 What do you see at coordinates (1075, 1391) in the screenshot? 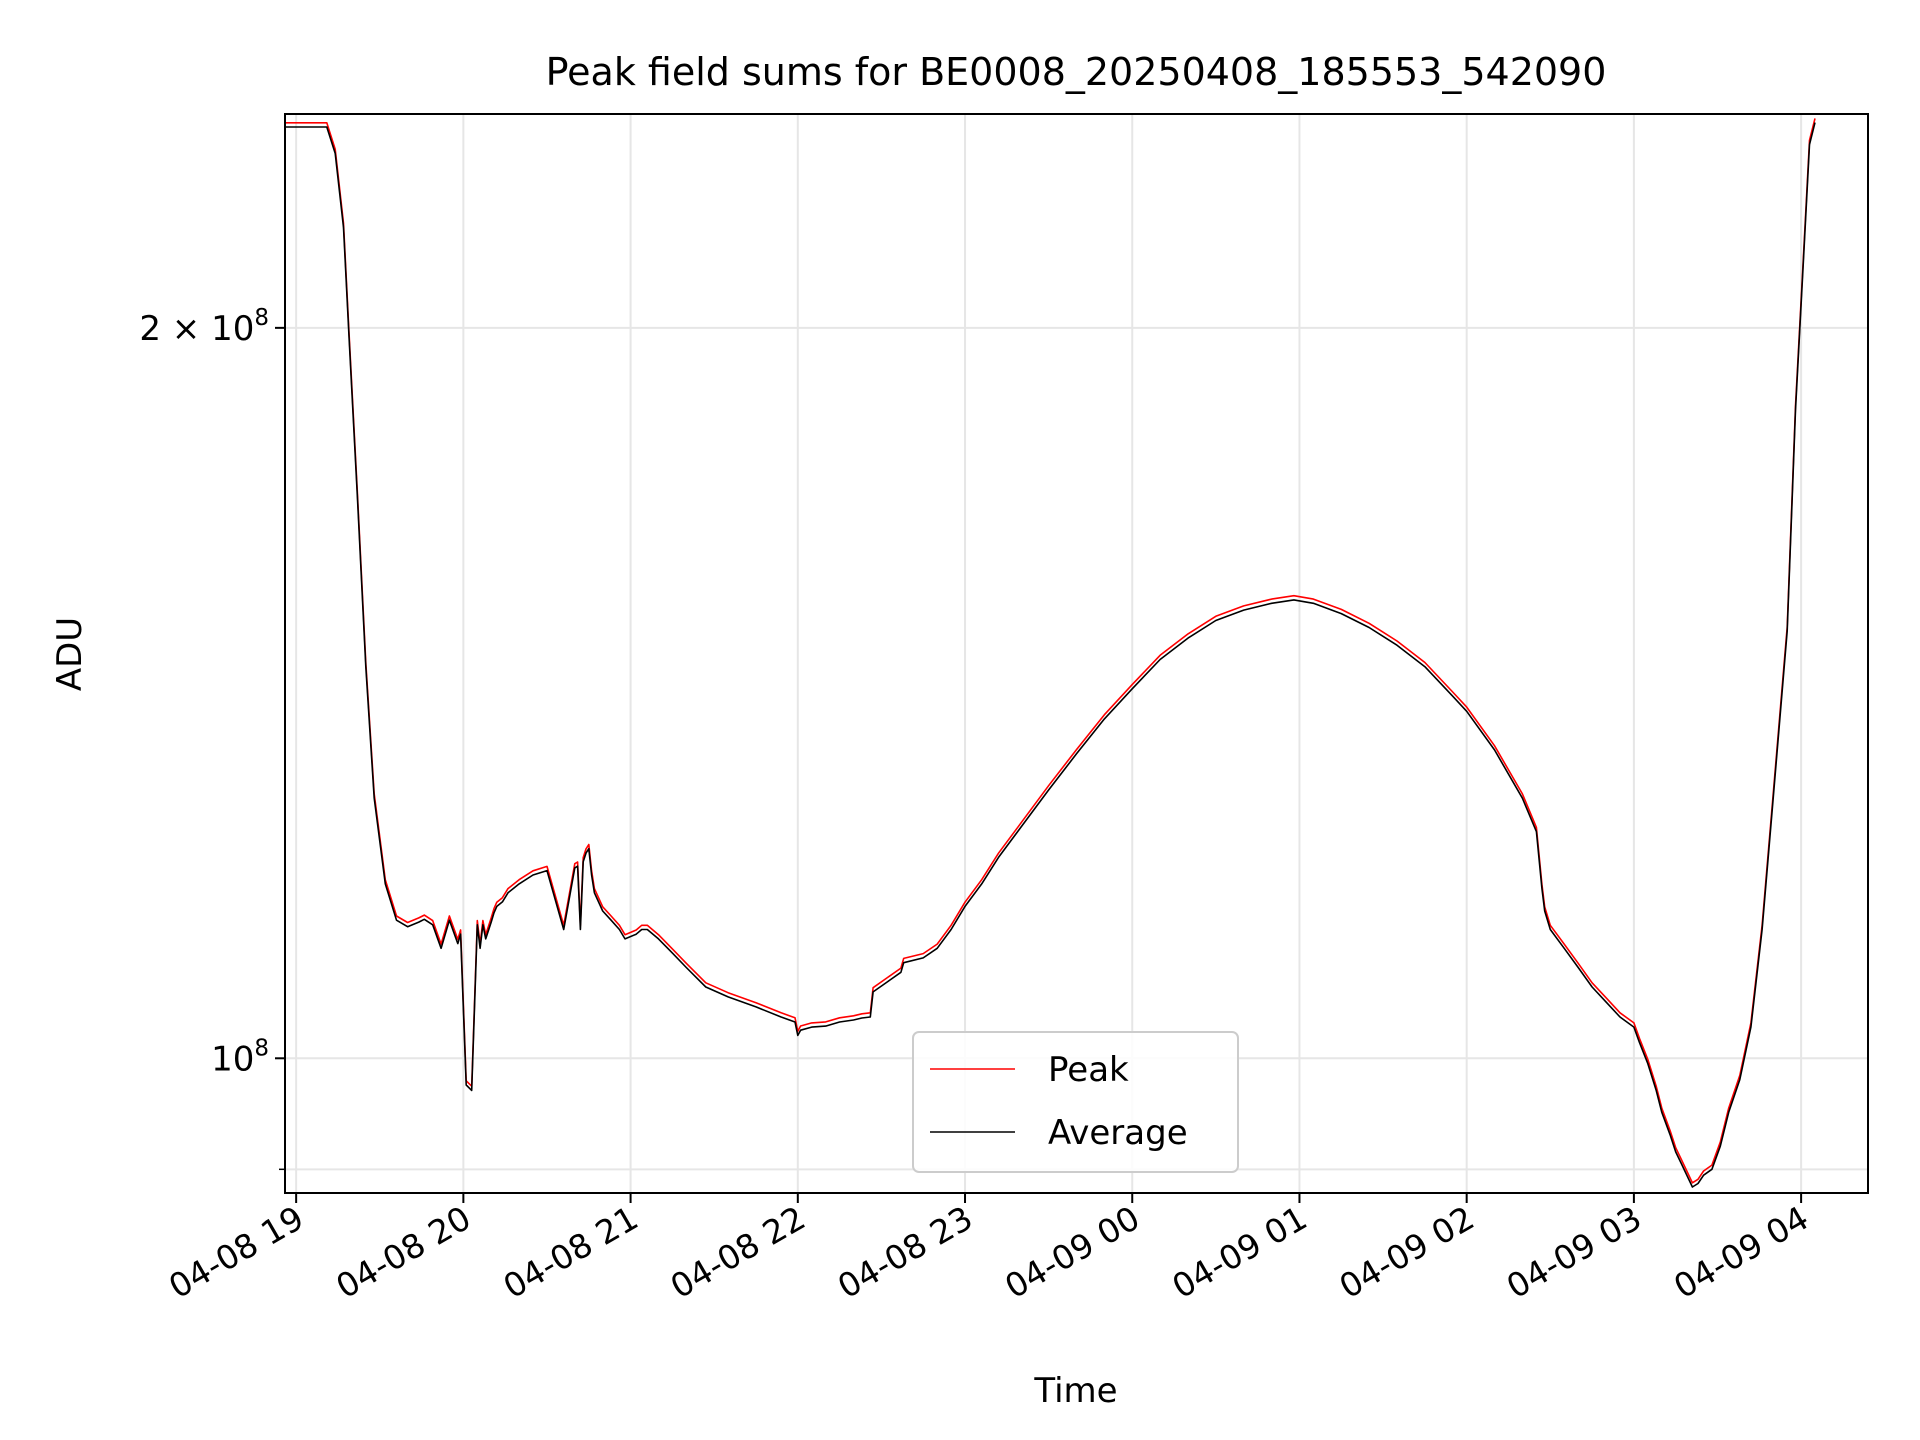
I see `x-axis-label: Time` at bounding box center [1075, 1391].